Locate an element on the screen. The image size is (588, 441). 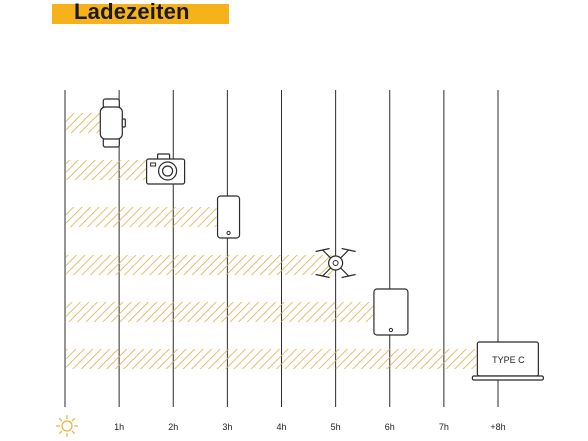
camera-icon is located at coordinates (166, 169).